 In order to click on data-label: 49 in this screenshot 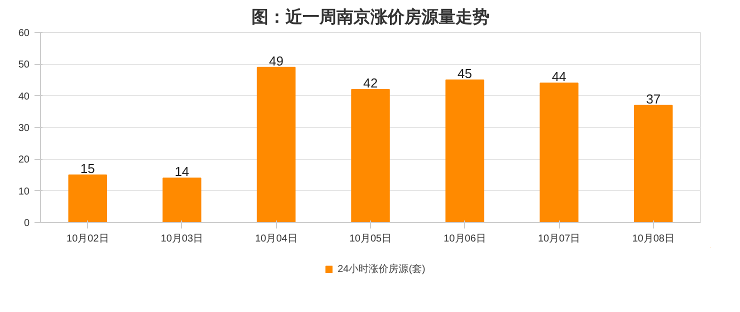, I will do `click(276, 60)`.